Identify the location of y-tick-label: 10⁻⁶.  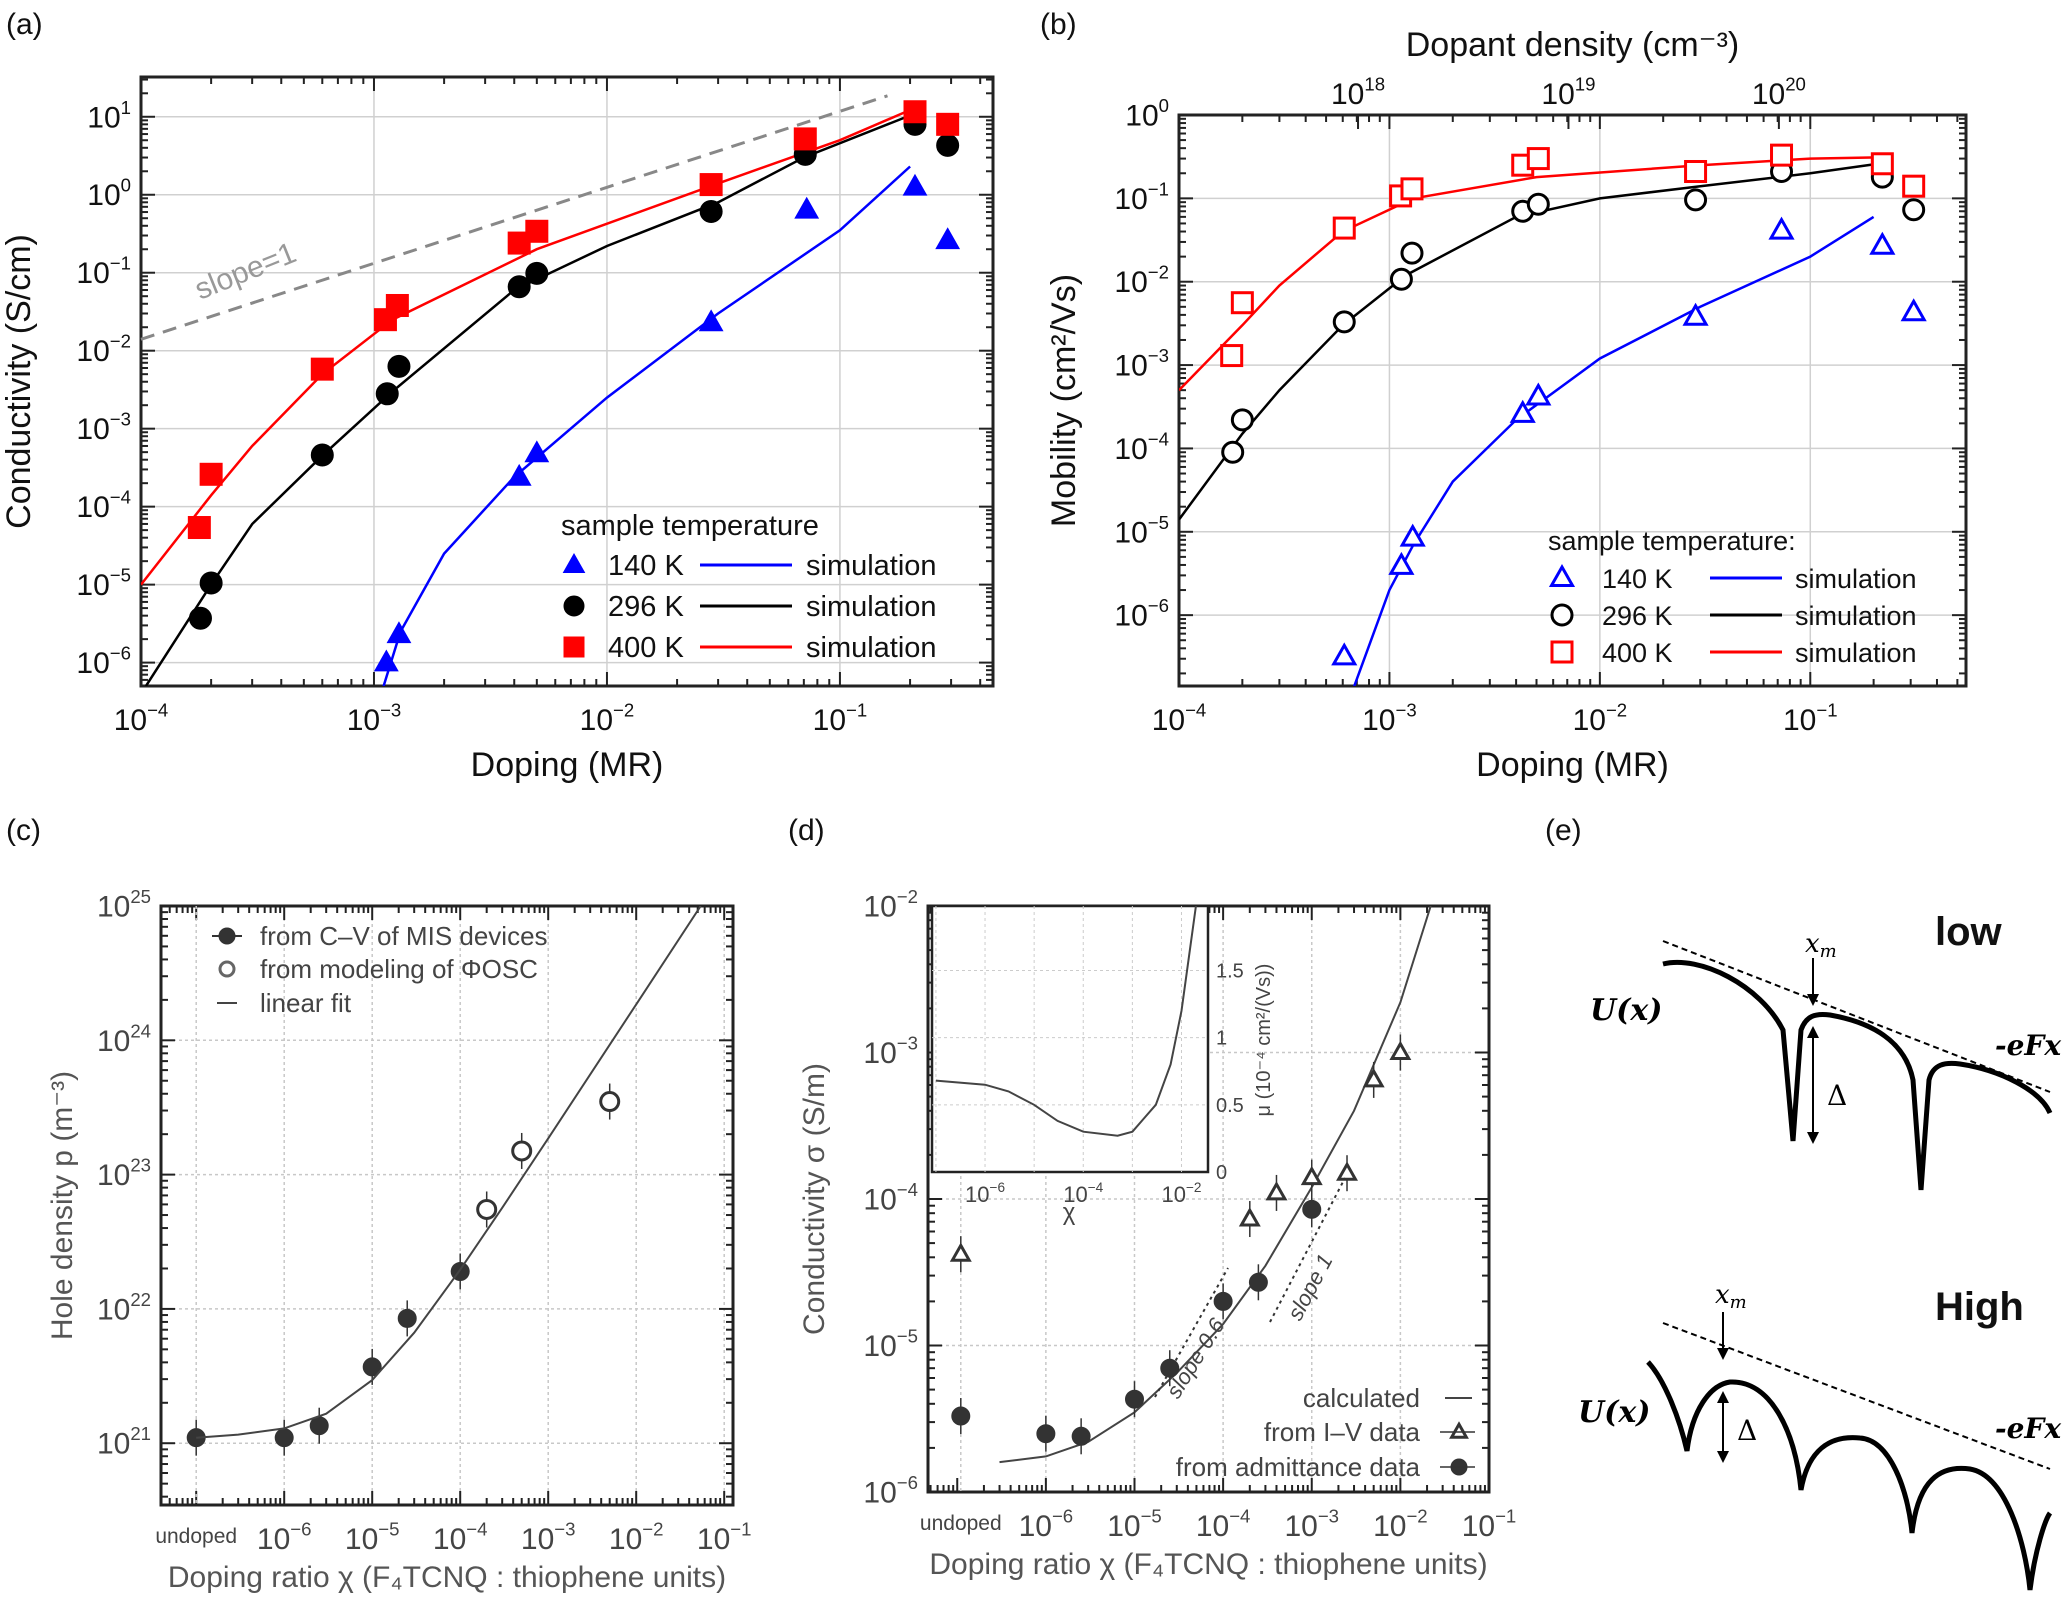
(890, 1491).